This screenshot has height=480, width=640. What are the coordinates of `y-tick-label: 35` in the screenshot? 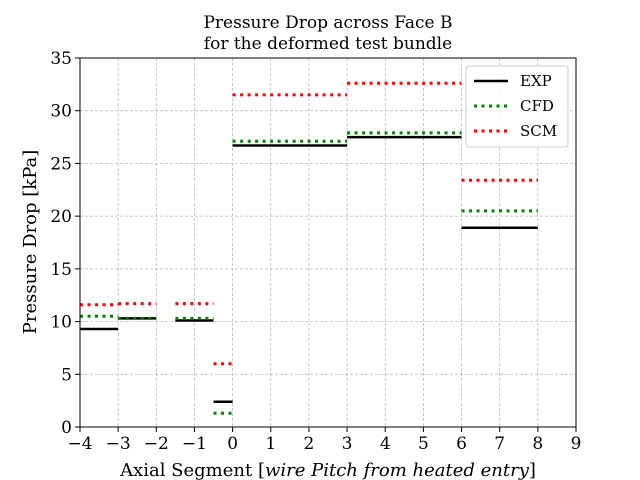 It's located at (61, 59).